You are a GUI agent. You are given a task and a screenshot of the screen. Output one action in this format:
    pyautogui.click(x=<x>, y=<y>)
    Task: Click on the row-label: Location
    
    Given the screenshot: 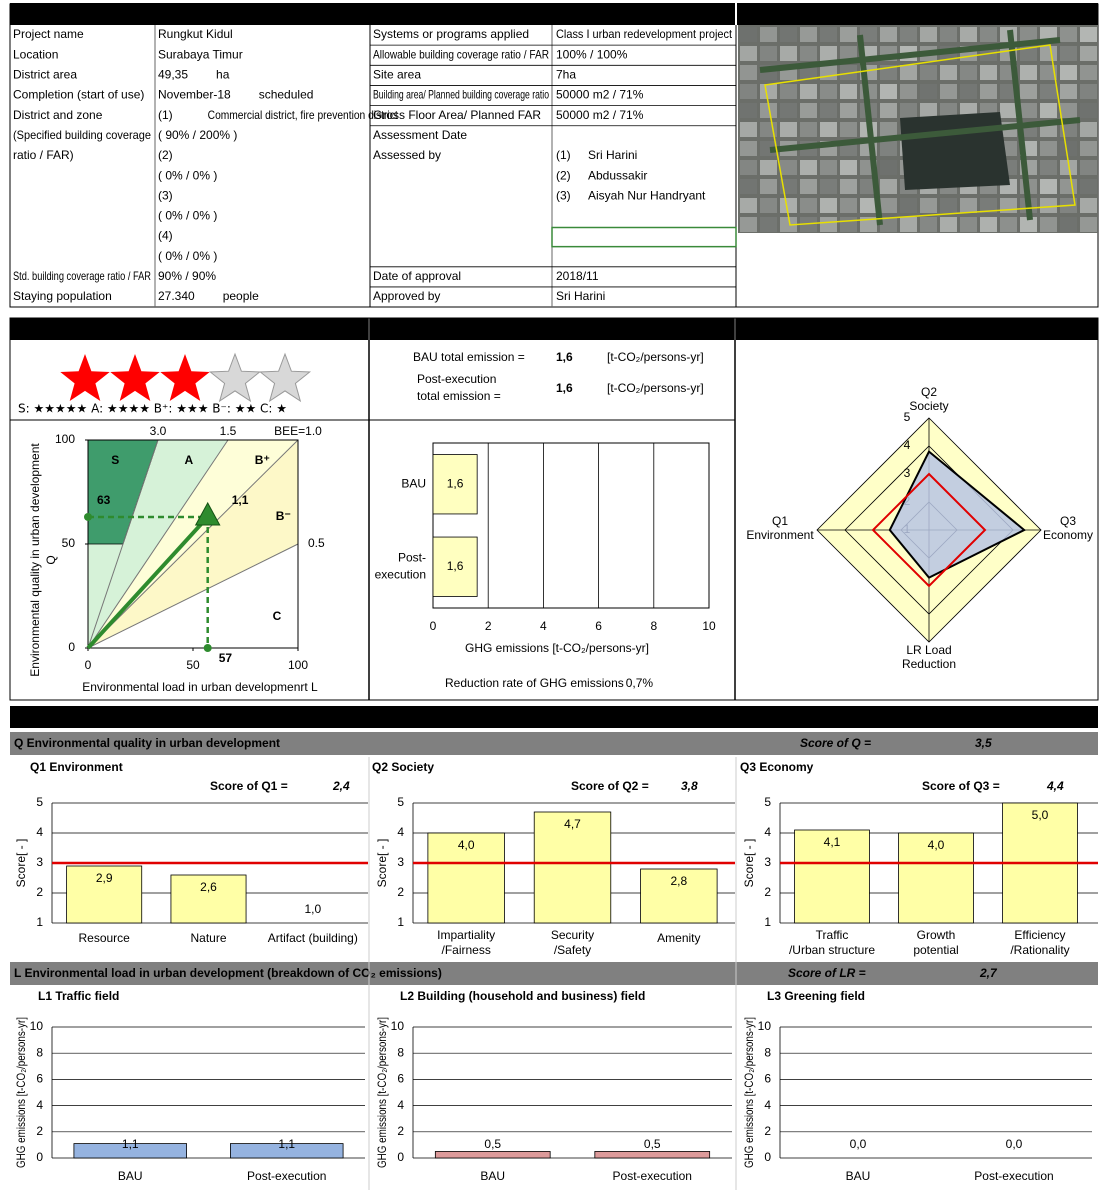 What is the action you would take?
    pyautogui.click(x=35, y=54)
    